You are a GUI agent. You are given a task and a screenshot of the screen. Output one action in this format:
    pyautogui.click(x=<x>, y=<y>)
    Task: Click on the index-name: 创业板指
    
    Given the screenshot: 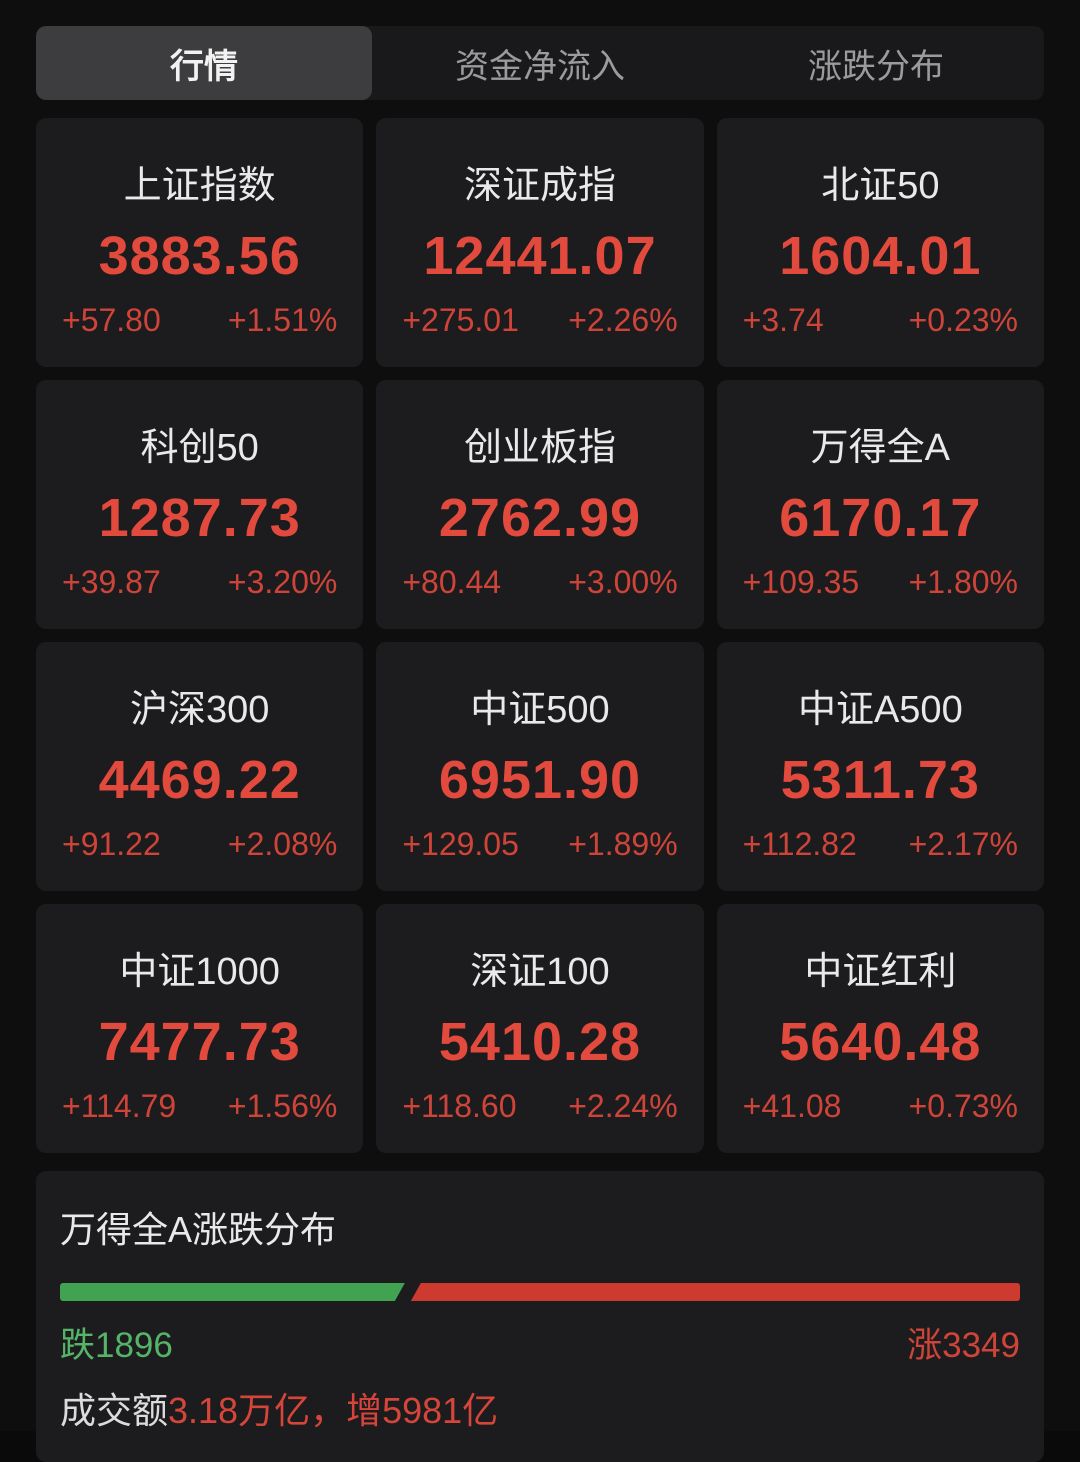 What is the action you would take?
    pyautogui.click(x=539, y=448)
    